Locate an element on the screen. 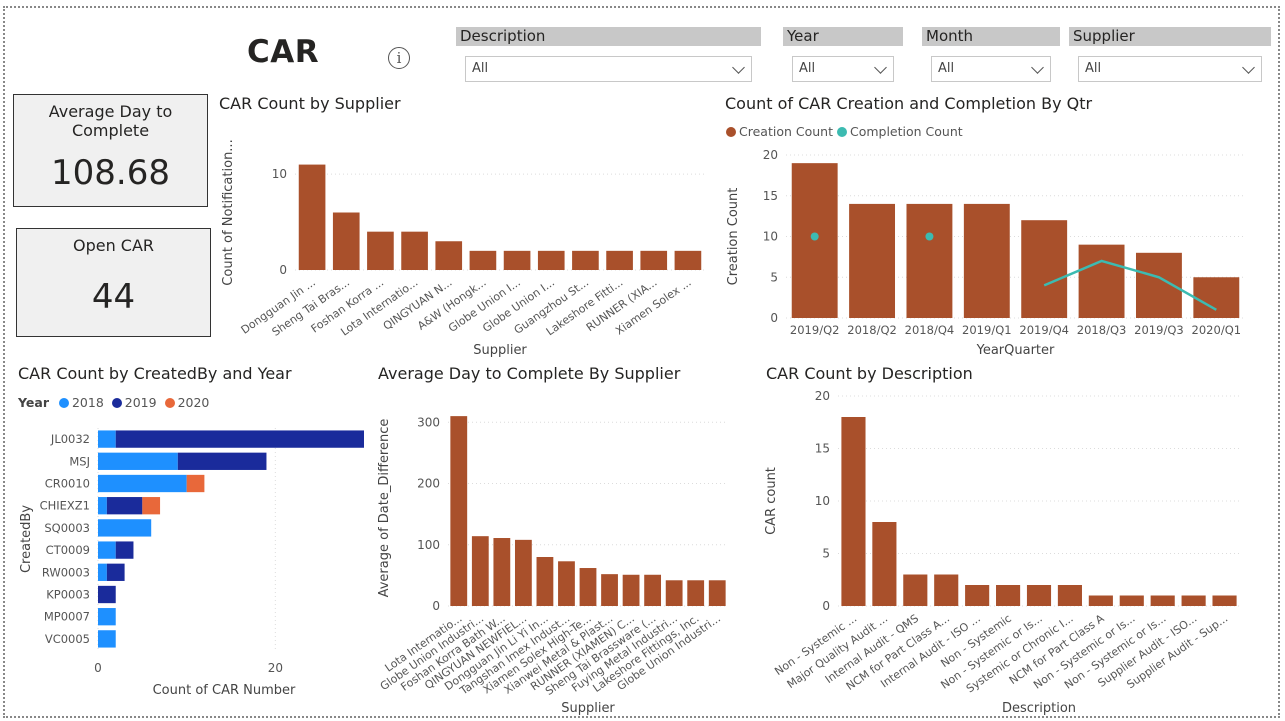 The height and width of the screenshot is (721, 1285). slicer-description-label: Description is located at coordinates (608, 36).